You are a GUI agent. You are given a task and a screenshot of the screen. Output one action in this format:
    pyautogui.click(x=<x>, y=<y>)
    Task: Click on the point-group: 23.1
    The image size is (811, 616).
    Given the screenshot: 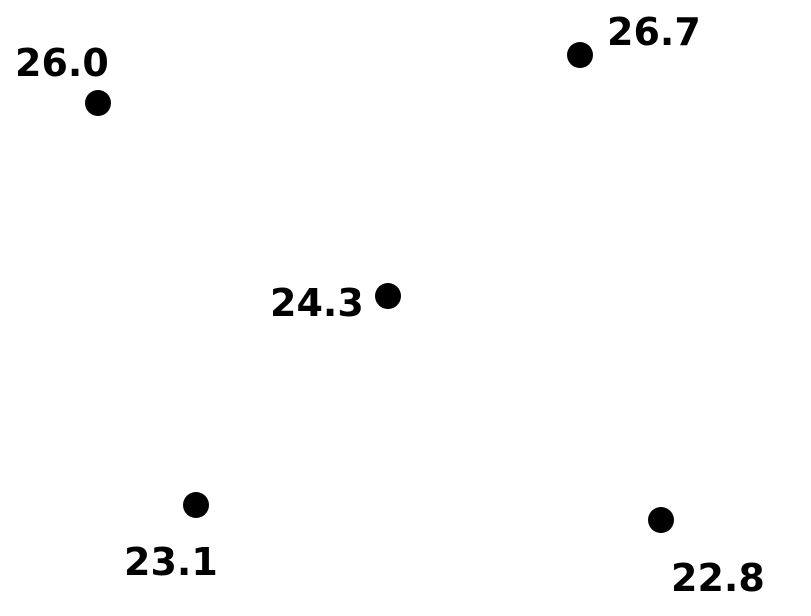 What is the action you would take?
    pyautogui.click(x=171, y=538)
    